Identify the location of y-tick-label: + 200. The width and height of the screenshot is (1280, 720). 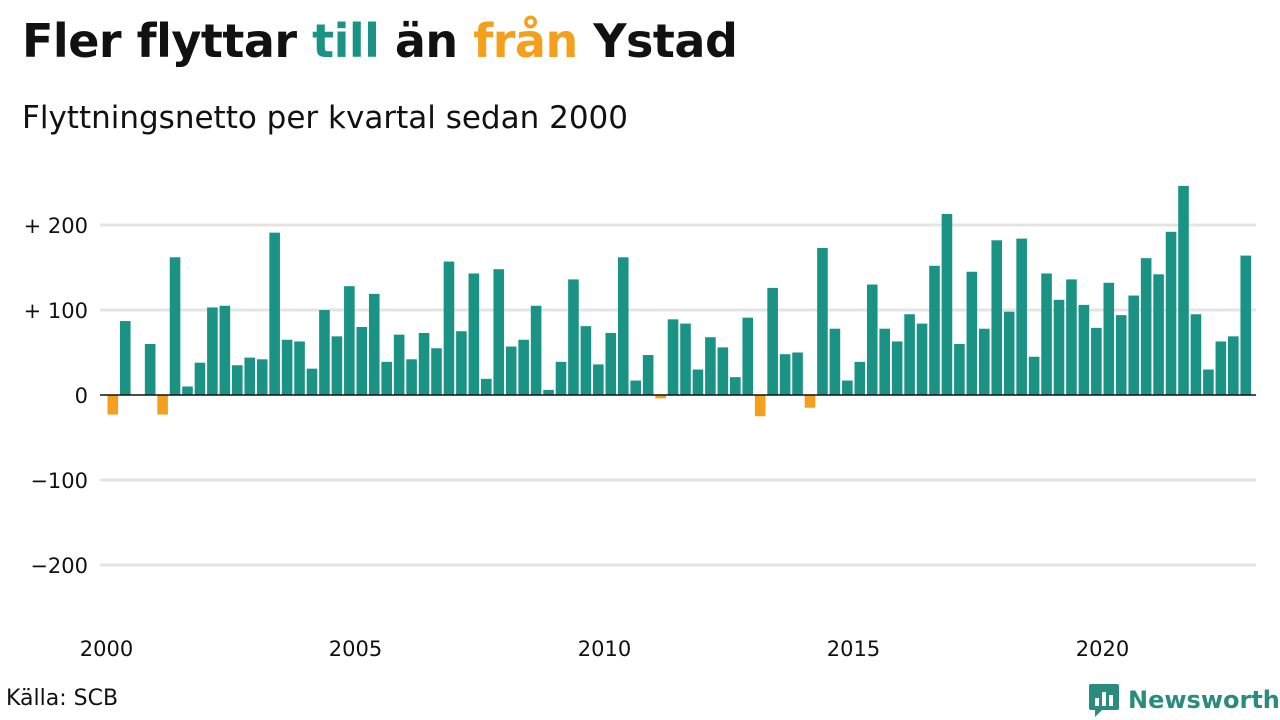
(56, 226).